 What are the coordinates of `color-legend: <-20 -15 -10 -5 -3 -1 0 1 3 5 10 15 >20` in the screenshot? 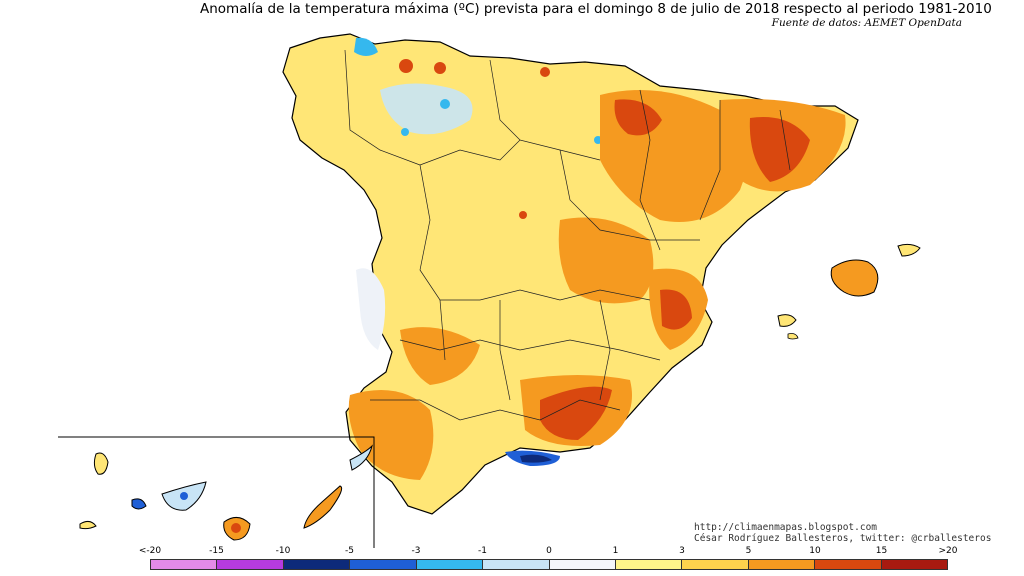 It's located at (548, 559).